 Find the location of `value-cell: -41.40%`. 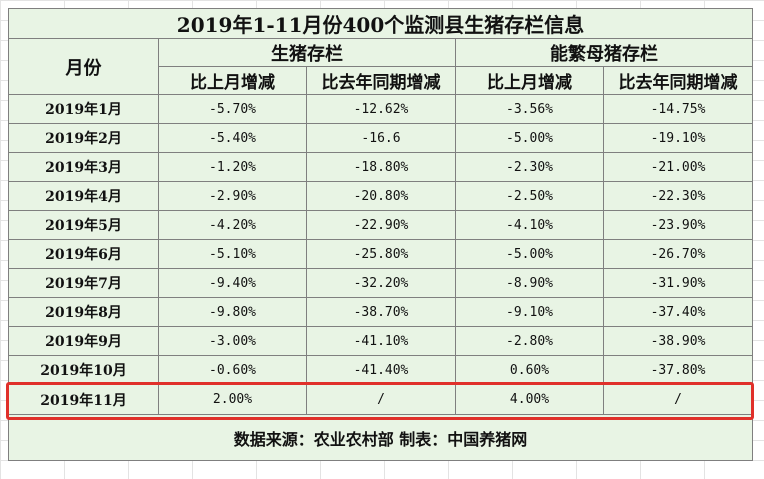

value-cell: -41.40% is located at coordinates (381, 370).